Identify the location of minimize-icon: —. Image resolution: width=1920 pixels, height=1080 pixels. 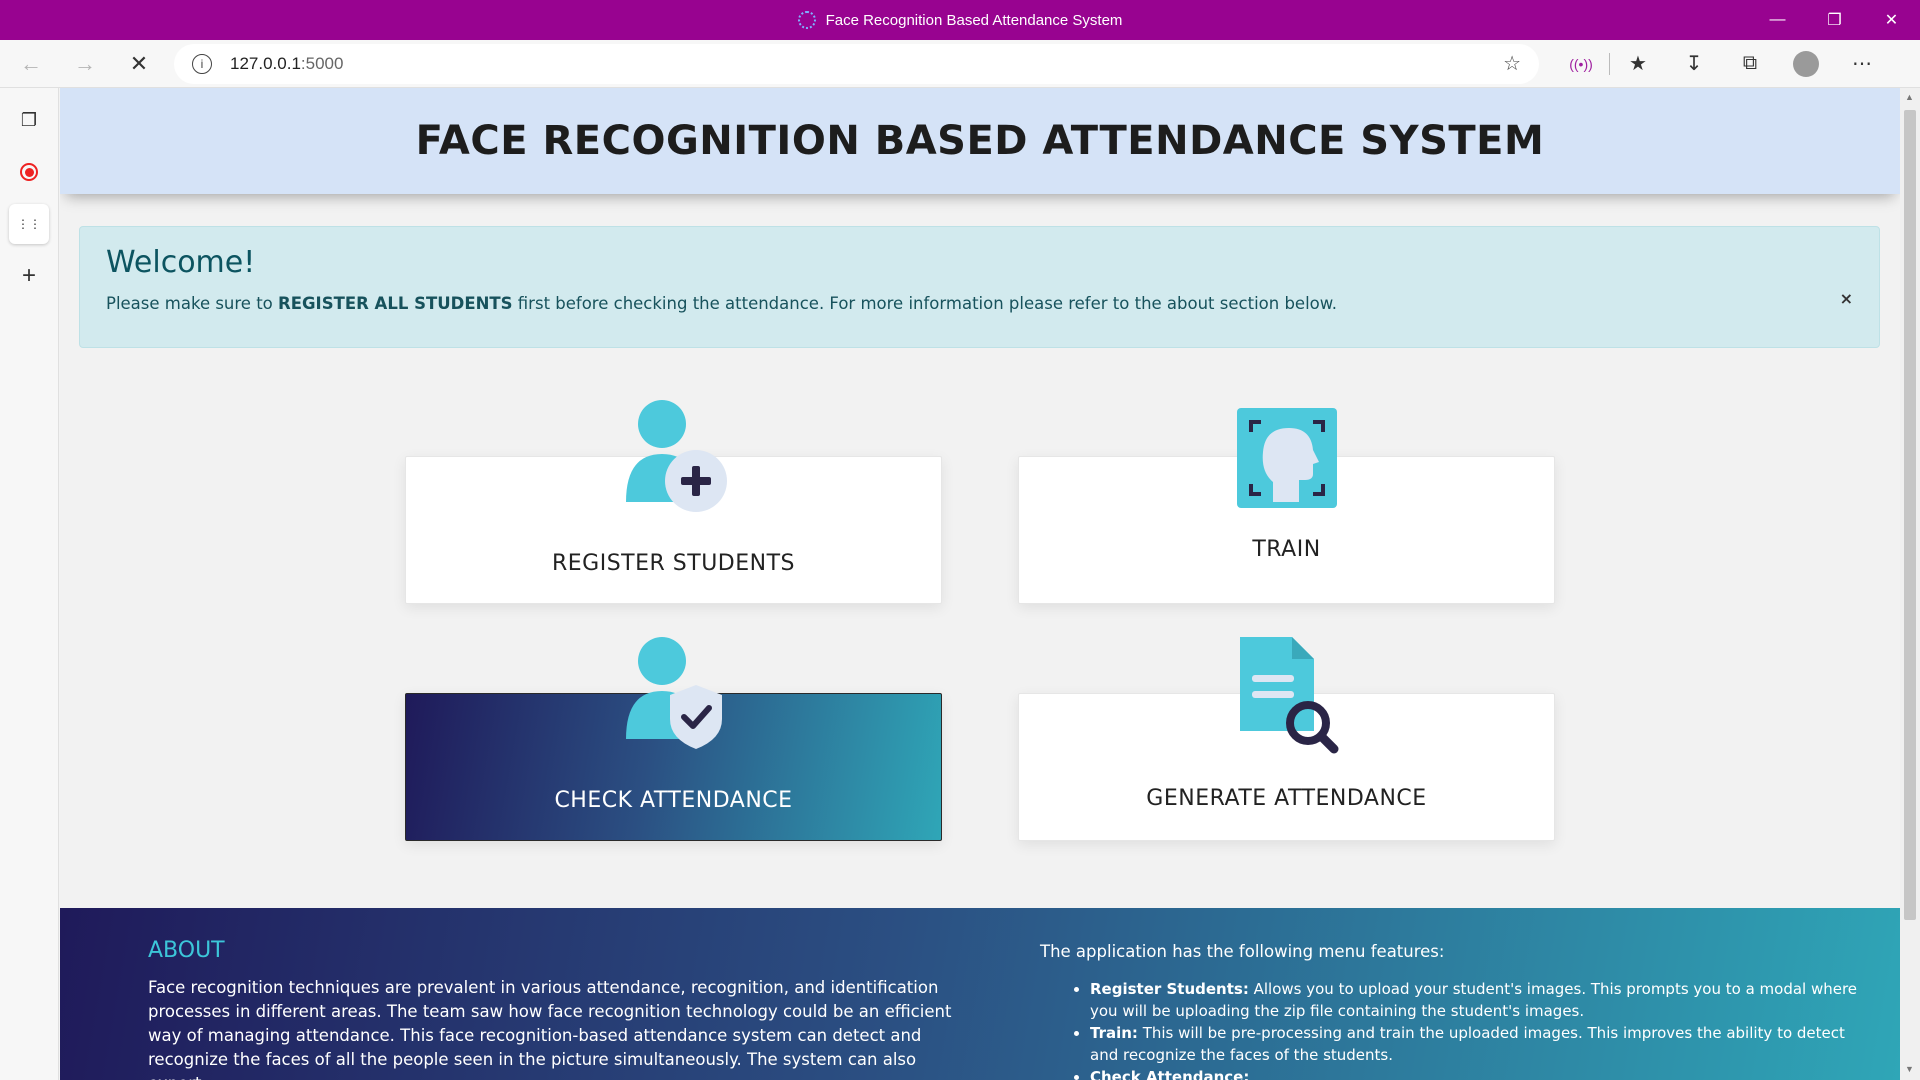
(1777, 19).